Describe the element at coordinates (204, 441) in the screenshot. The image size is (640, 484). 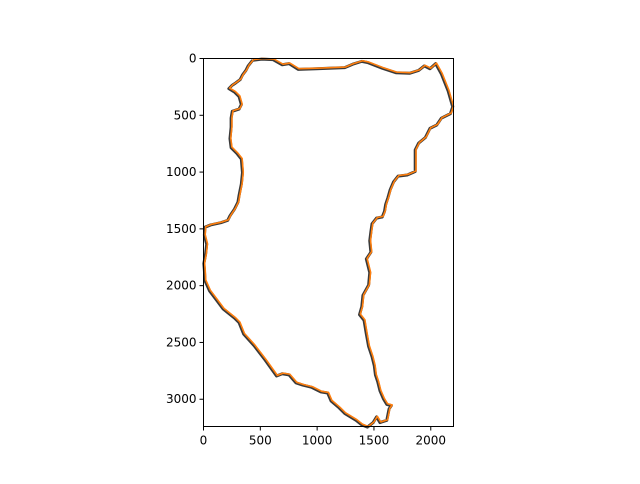
I see `x-tick-label: 0` at that location.